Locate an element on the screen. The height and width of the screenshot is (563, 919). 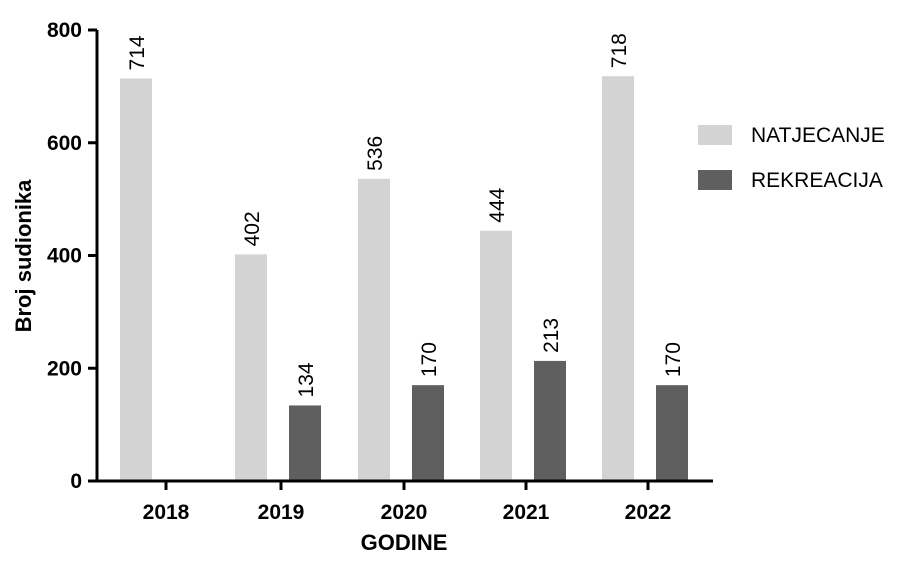
data-label-rekreacija-2020: 170 is located at coordinates (429, 359).